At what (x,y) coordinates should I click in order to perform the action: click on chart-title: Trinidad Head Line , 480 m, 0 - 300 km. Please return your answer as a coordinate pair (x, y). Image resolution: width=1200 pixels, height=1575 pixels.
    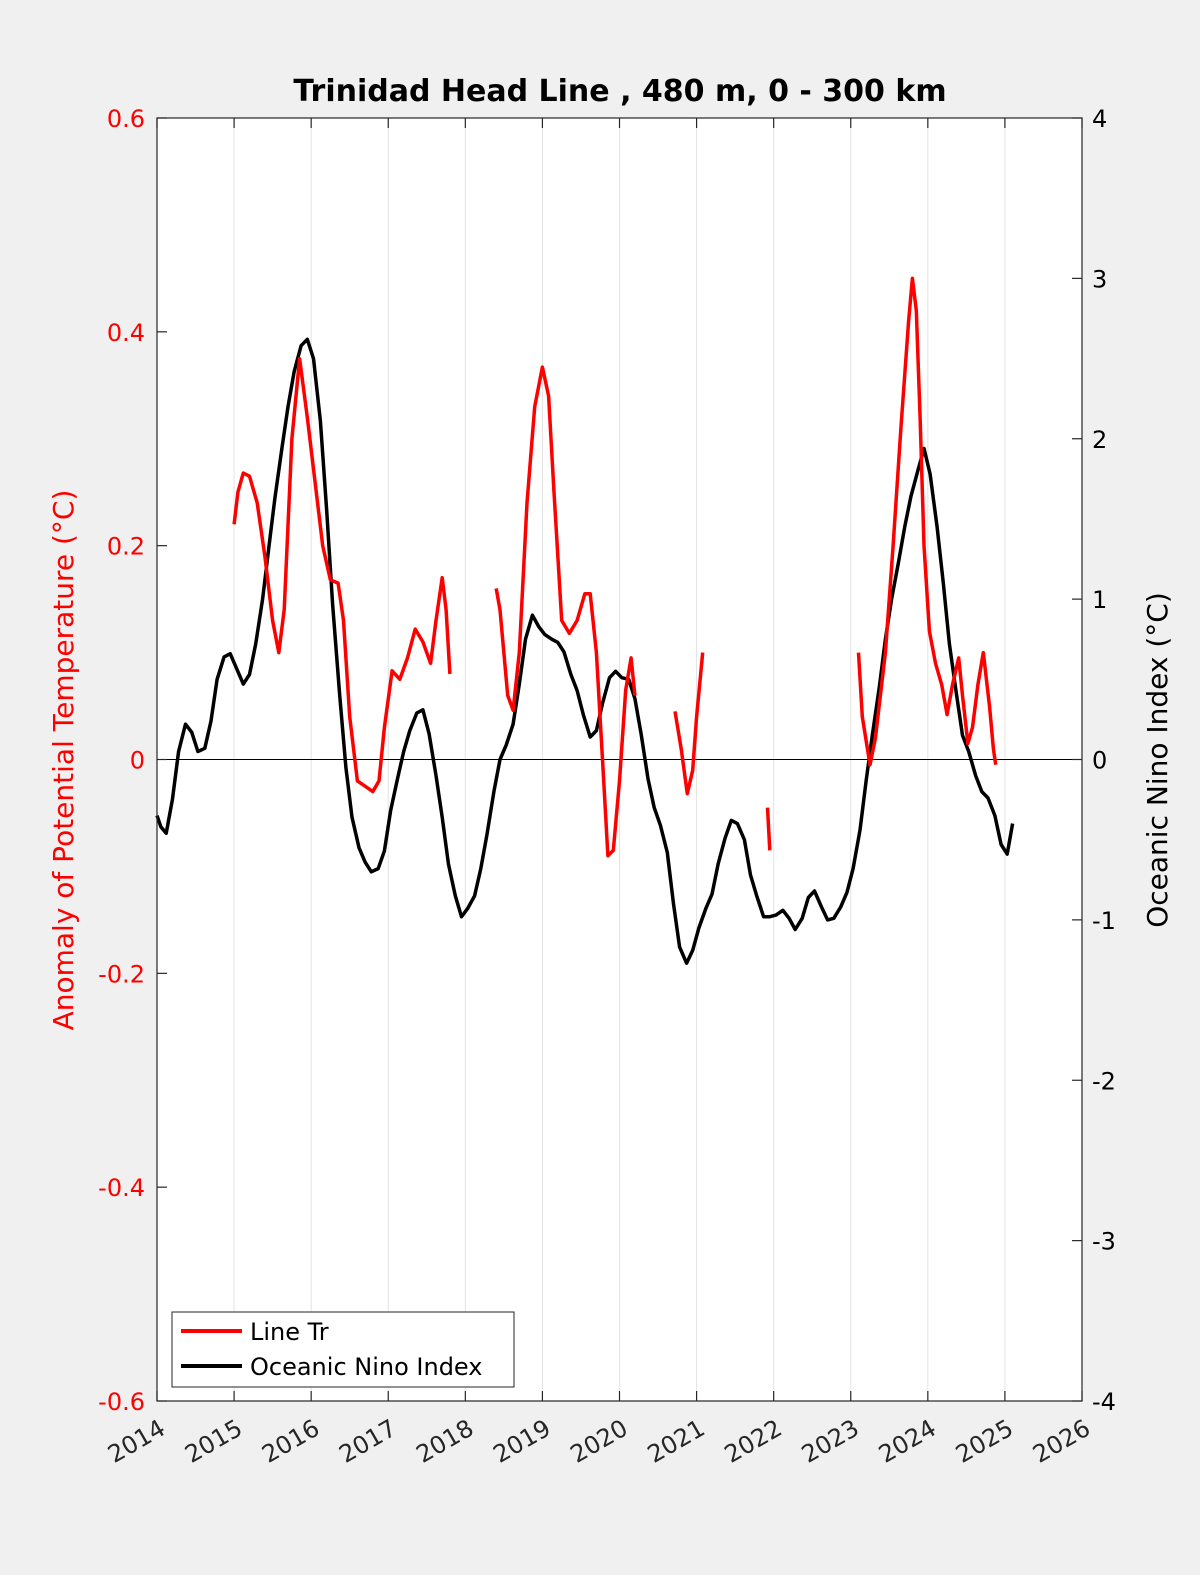
    Looking at the image, I should click on (619, 91).